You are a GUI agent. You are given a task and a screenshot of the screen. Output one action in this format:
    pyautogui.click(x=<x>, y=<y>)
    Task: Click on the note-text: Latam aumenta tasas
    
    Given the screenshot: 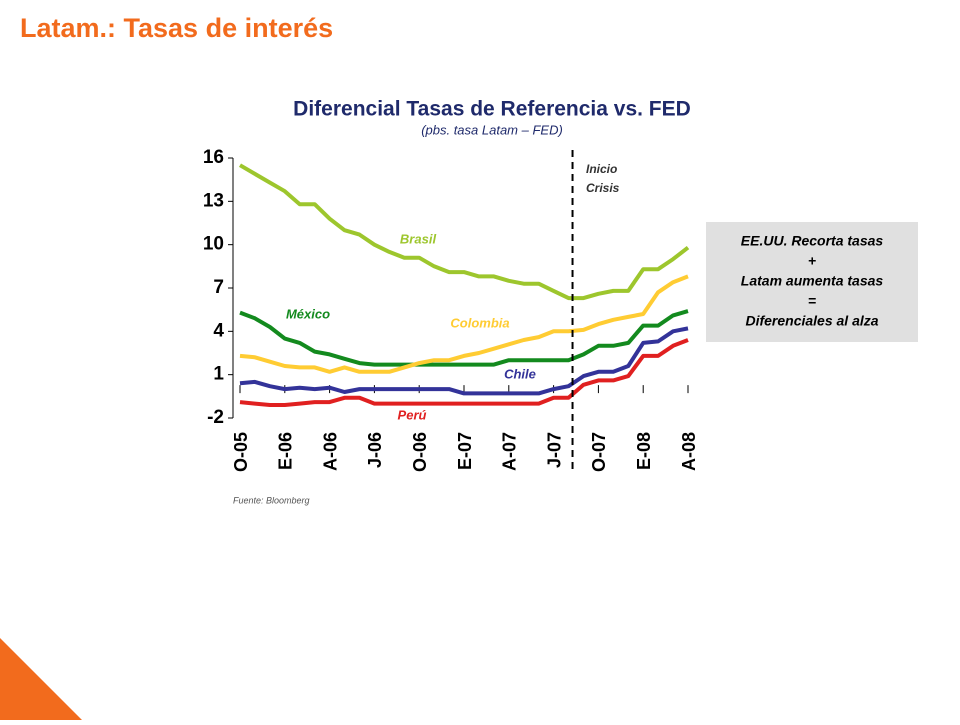 What is the action you would take?
    pyautogui.click(x=812, y=281)
    